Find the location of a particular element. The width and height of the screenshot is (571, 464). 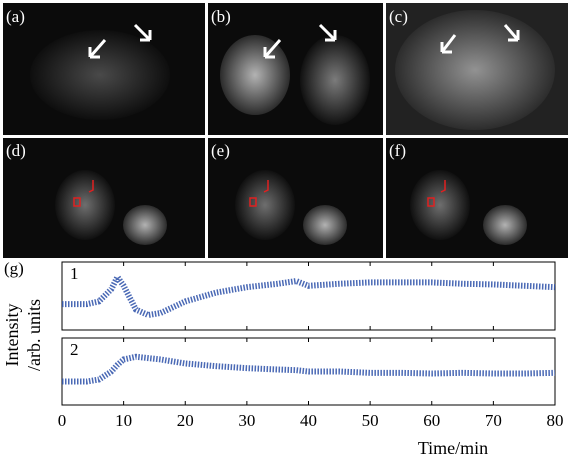

plot-frame is located at coordinates (308, 296).